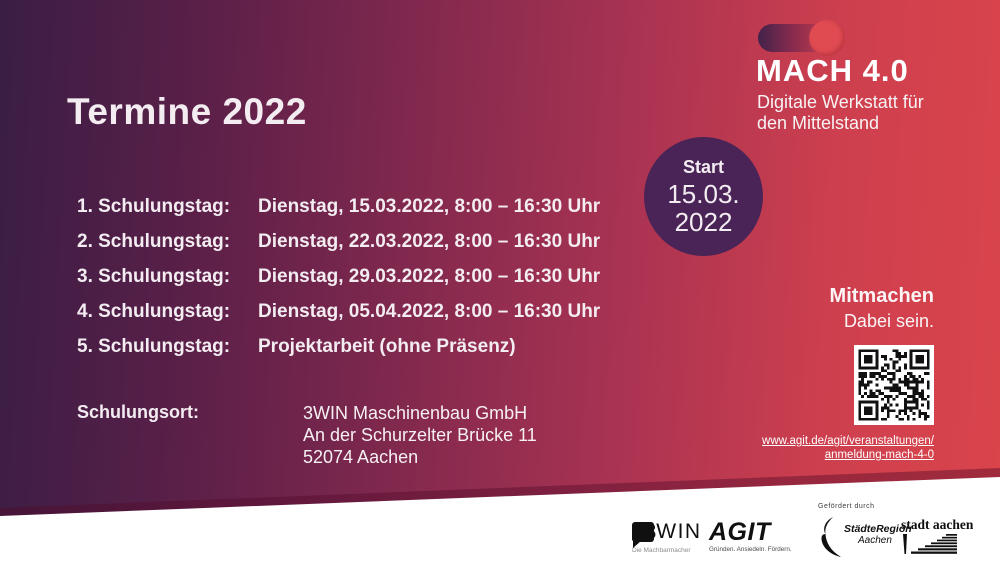  I want to click on logo-staedteregion: StädteRegion Aachen, so click(866, 537).